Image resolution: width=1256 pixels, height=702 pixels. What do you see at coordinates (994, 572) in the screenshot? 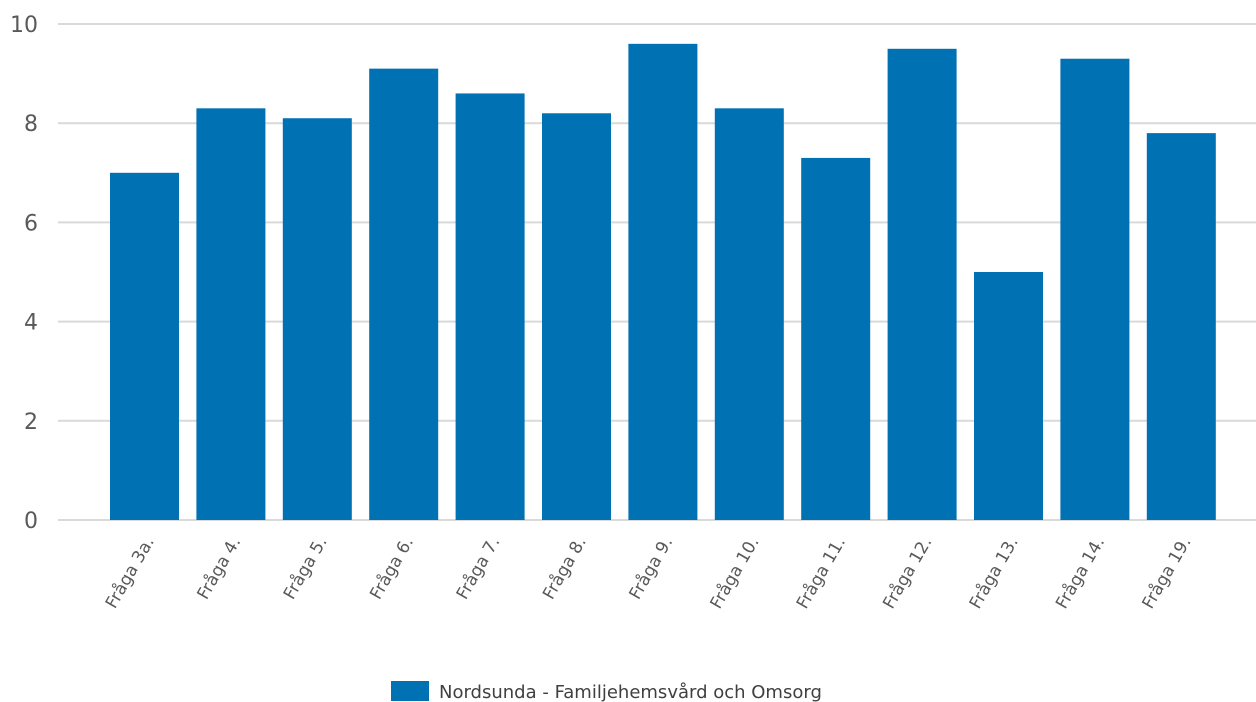
I see `x-tick-label: Fråga 13.` at bounding box center [994, 572].